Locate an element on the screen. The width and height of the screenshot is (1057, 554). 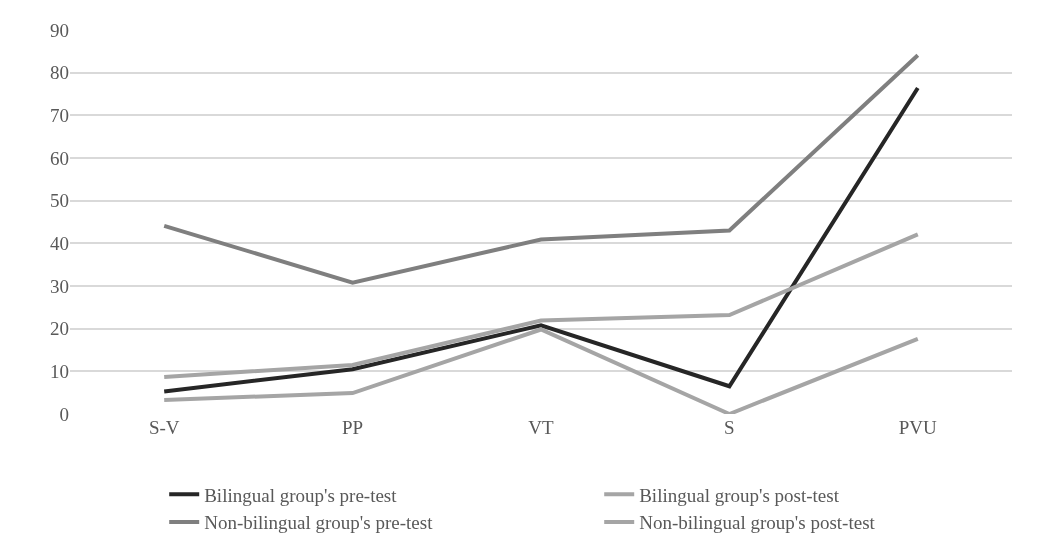
legend-label: Bilingual group's post-test is located at coordinates (739, 495).